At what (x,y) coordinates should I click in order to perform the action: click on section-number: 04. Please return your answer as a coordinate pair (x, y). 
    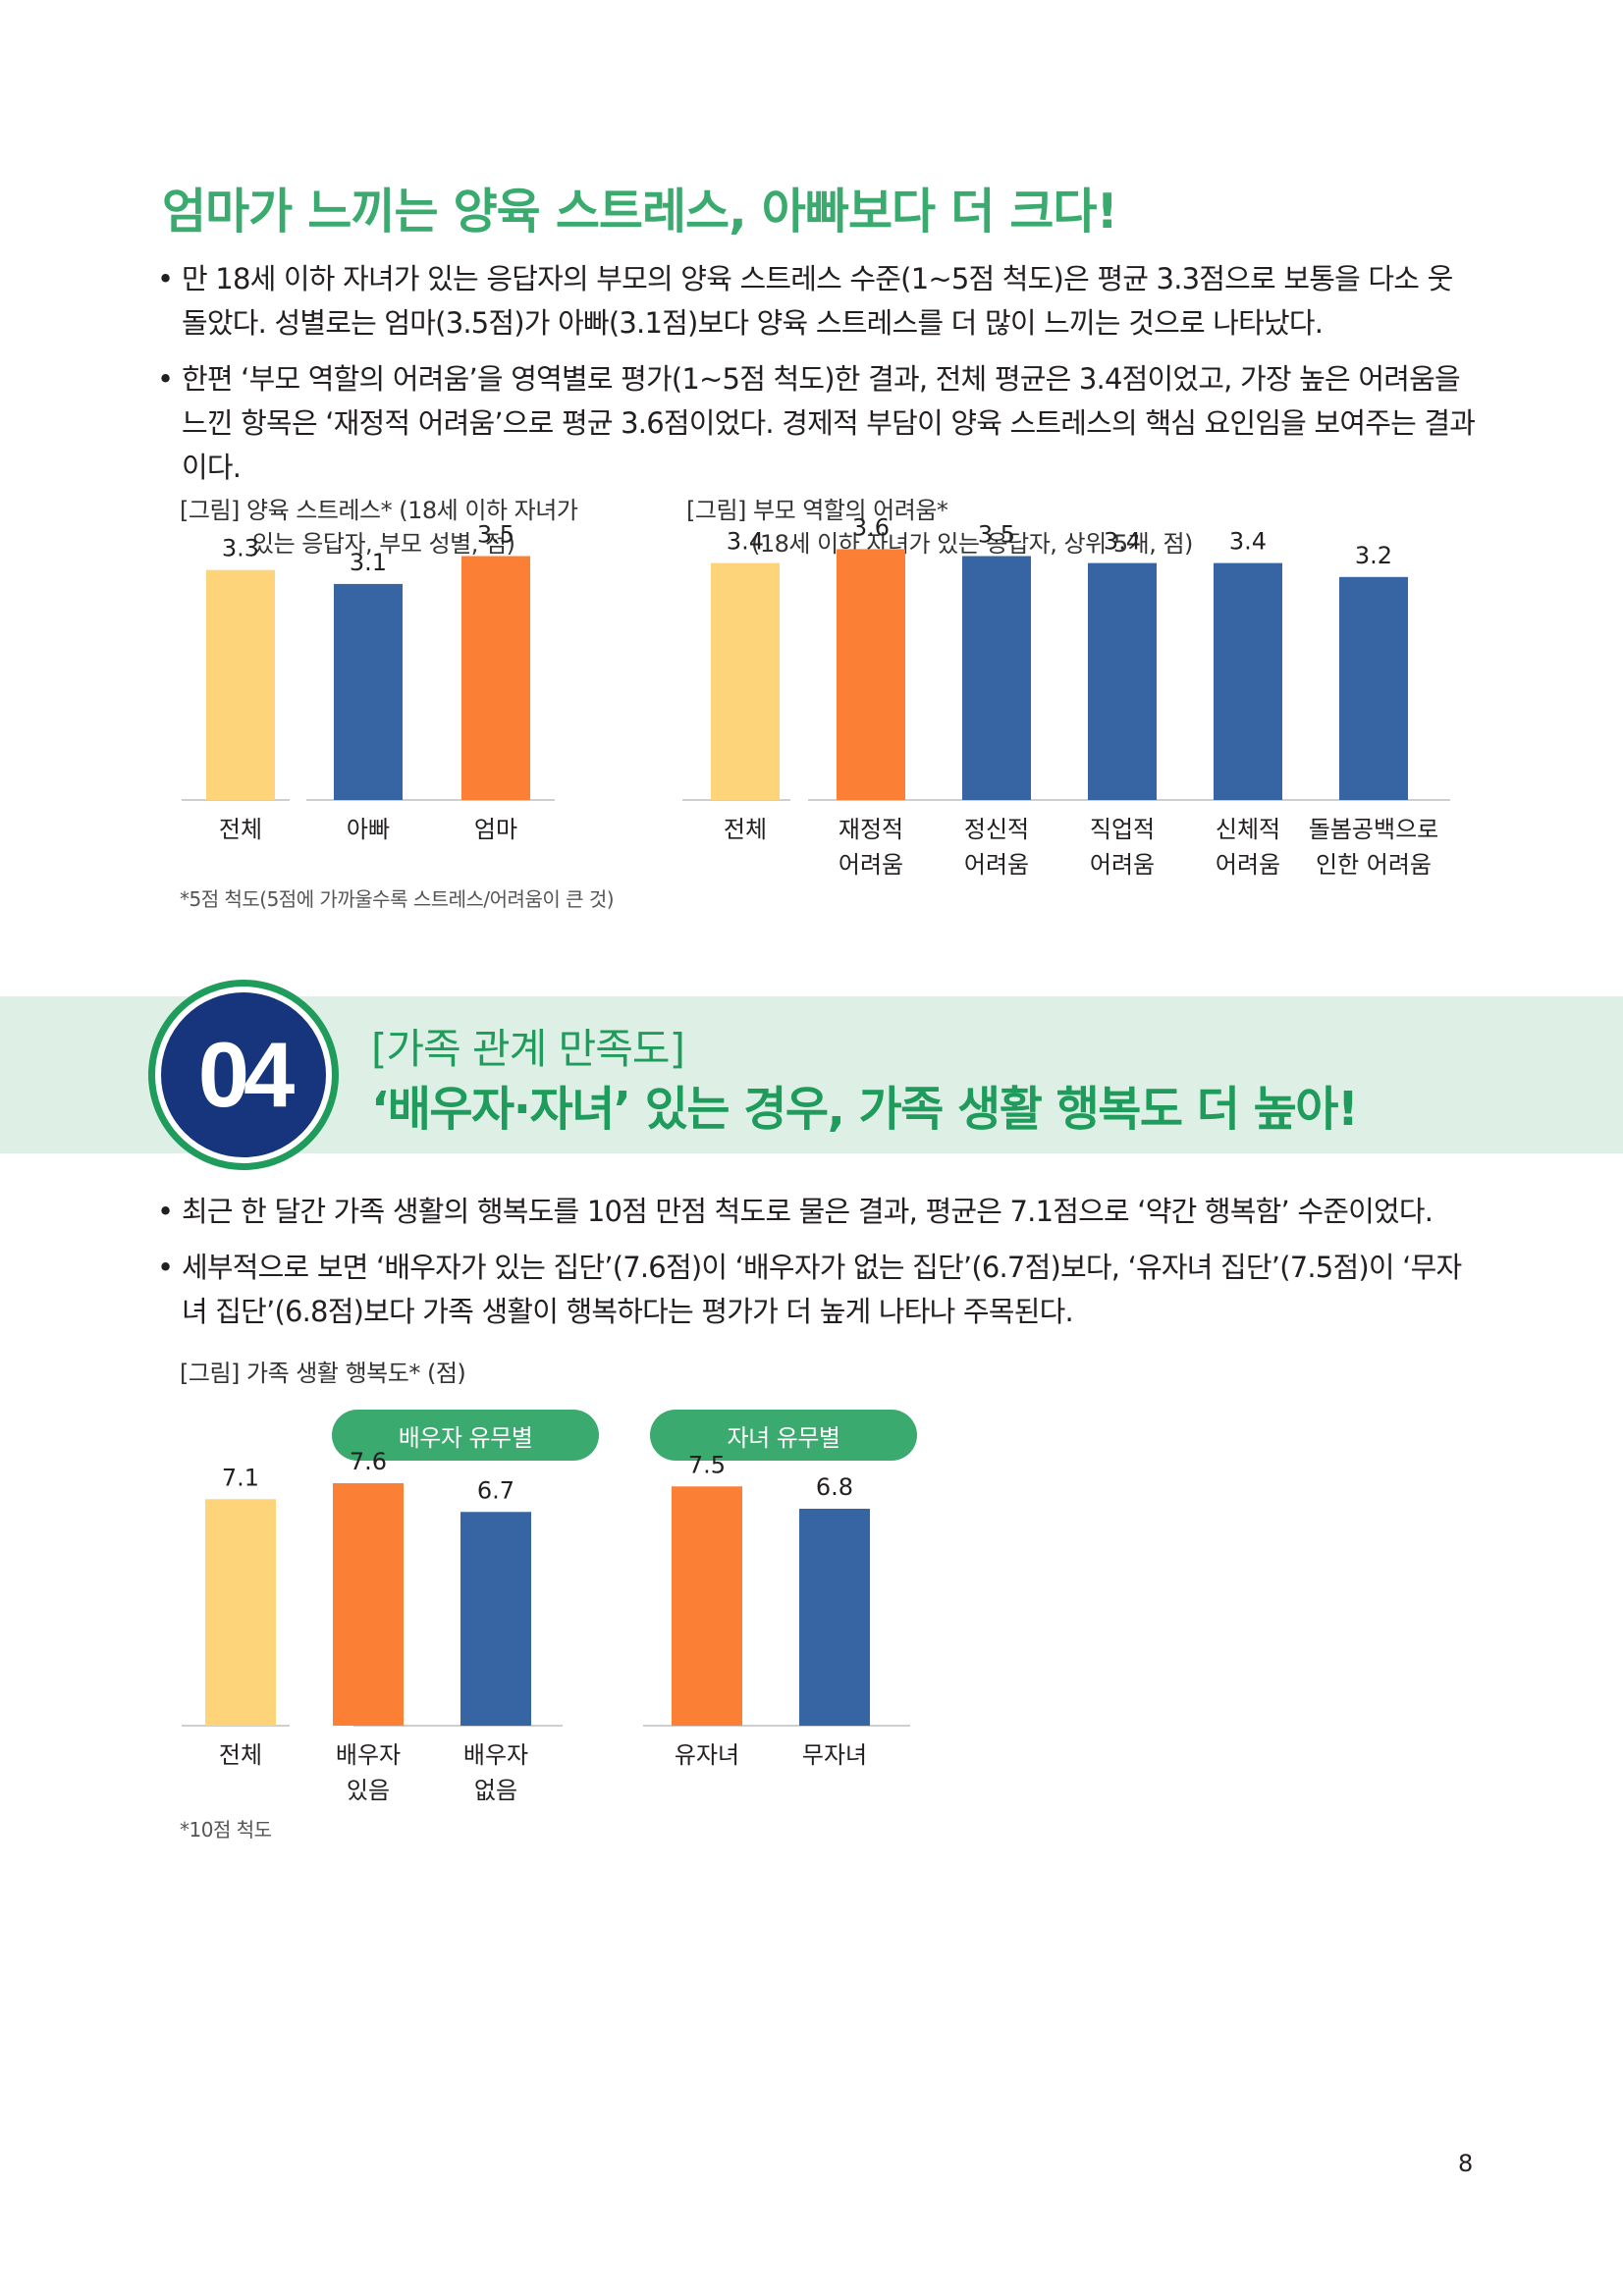
    Looking at the image, I should click on (246, 1074).